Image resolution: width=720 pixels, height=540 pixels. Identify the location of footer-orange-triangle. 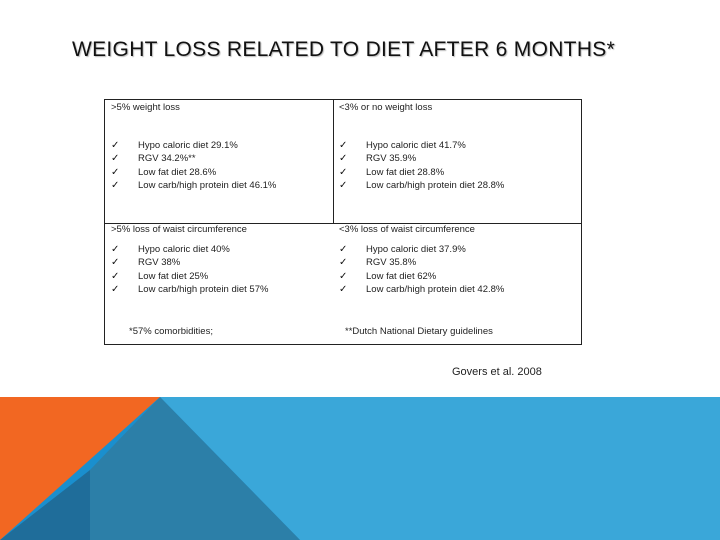
(80, 468).